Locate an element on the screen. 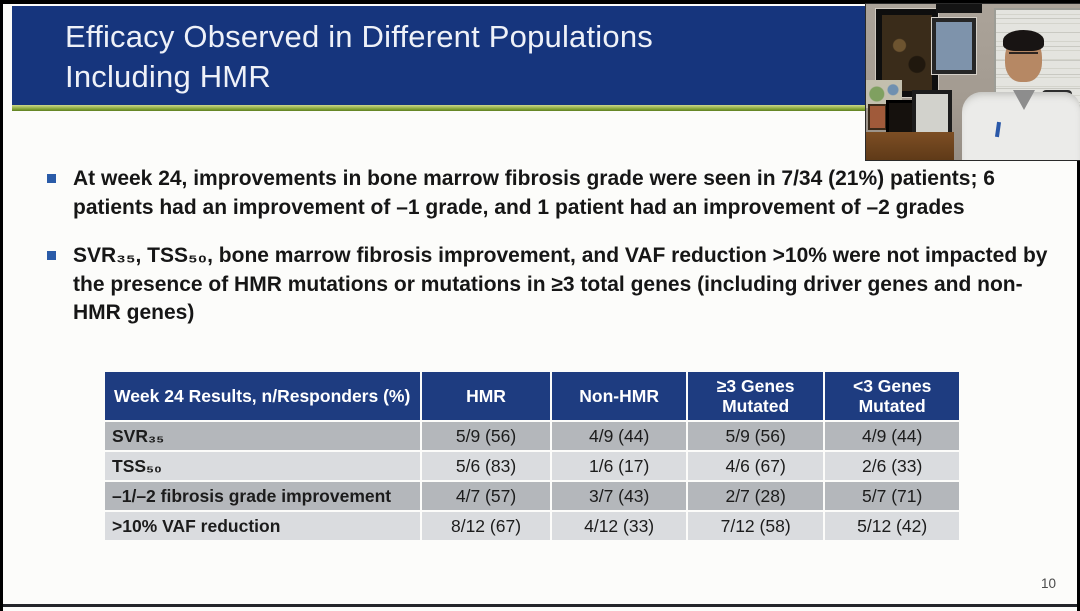  value-cell: 5/7 (71) is located at coordinates (892, 496).